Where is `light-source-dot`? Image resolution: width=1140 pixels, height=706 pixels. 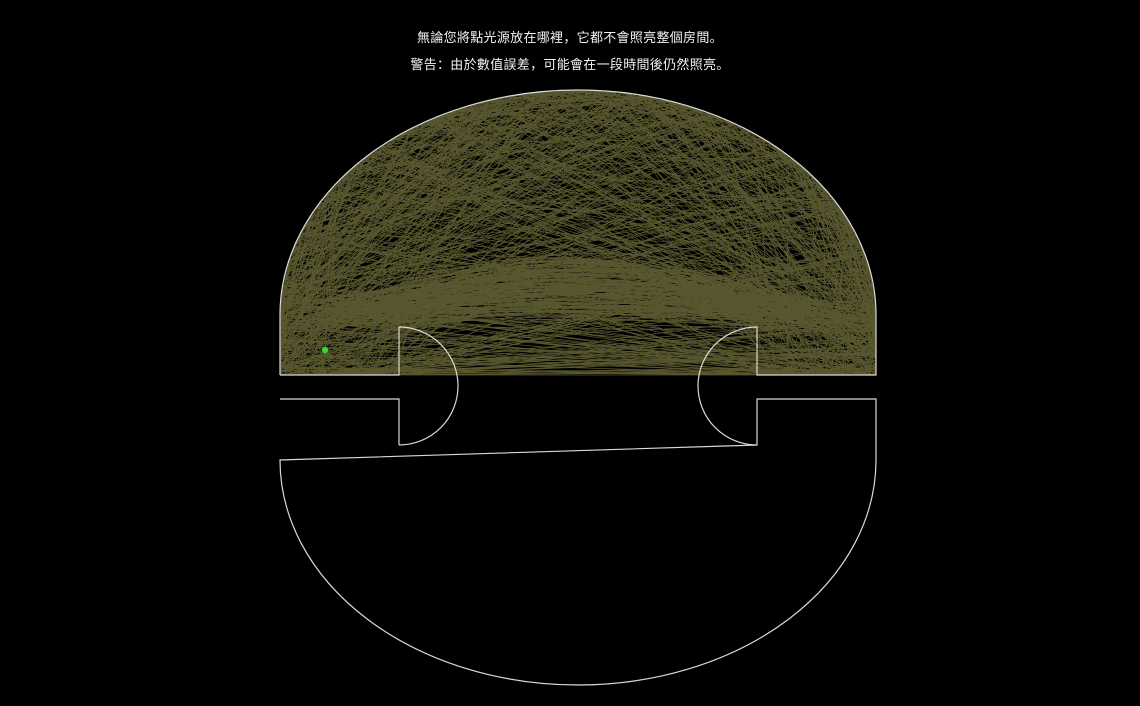 light-source-dot is located at coordinates (325, 350).